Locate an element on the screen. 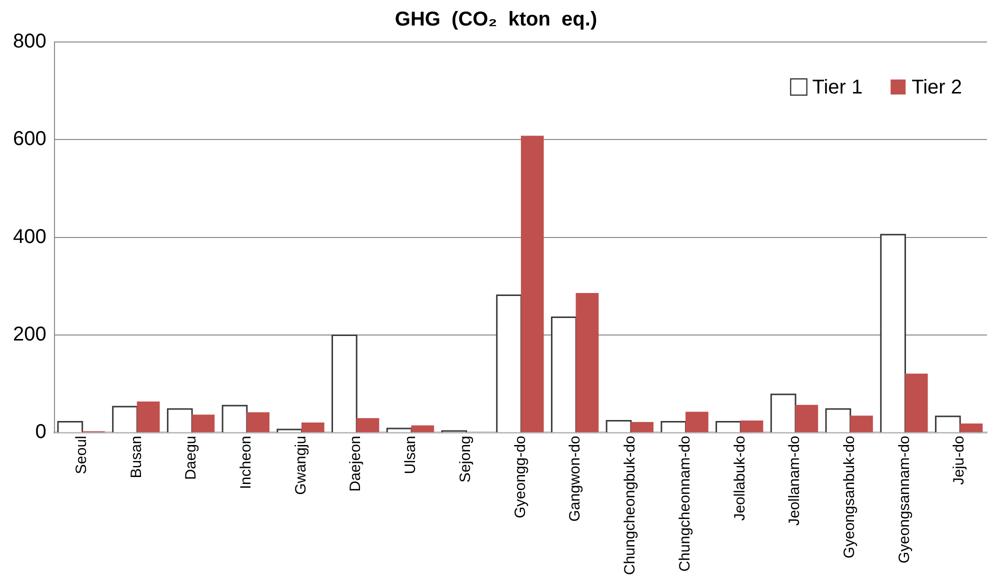  x-tick-label: Busan is located at coordinates (136, 457).